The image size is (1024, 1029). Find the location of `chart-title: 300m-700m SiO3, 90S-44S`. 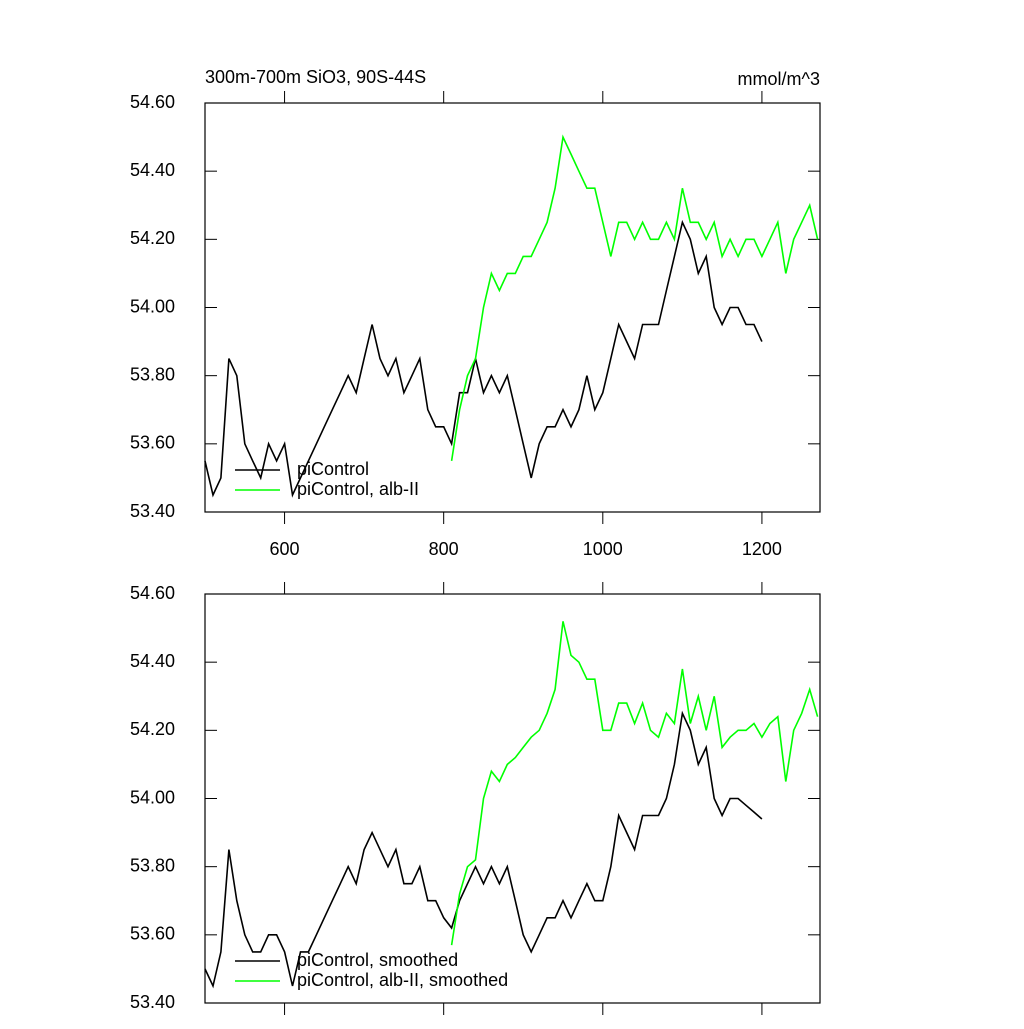

chart-title: 300m-700m SiO3, 90S-44S is located at coordinates (315, 77).